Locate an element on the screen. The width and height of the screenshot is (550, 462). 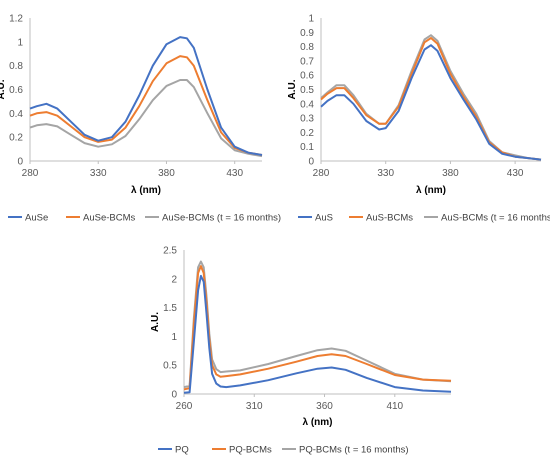
legend-label: PQ is located at coordinates (182, 450).